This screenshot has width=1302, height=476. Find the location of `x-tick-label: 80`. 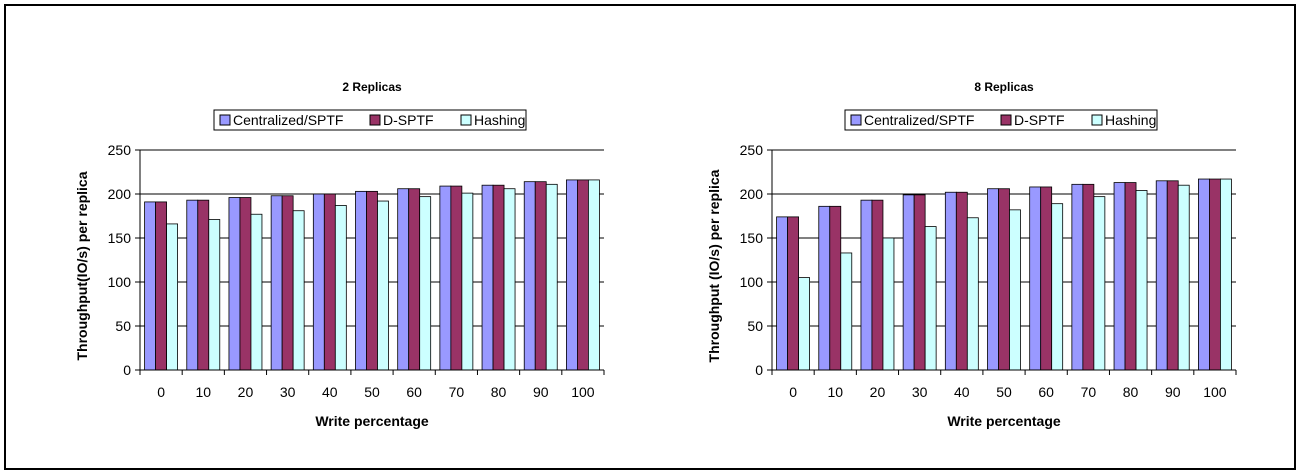

x-tick-label: 80 is located at coordinates (499, 392).